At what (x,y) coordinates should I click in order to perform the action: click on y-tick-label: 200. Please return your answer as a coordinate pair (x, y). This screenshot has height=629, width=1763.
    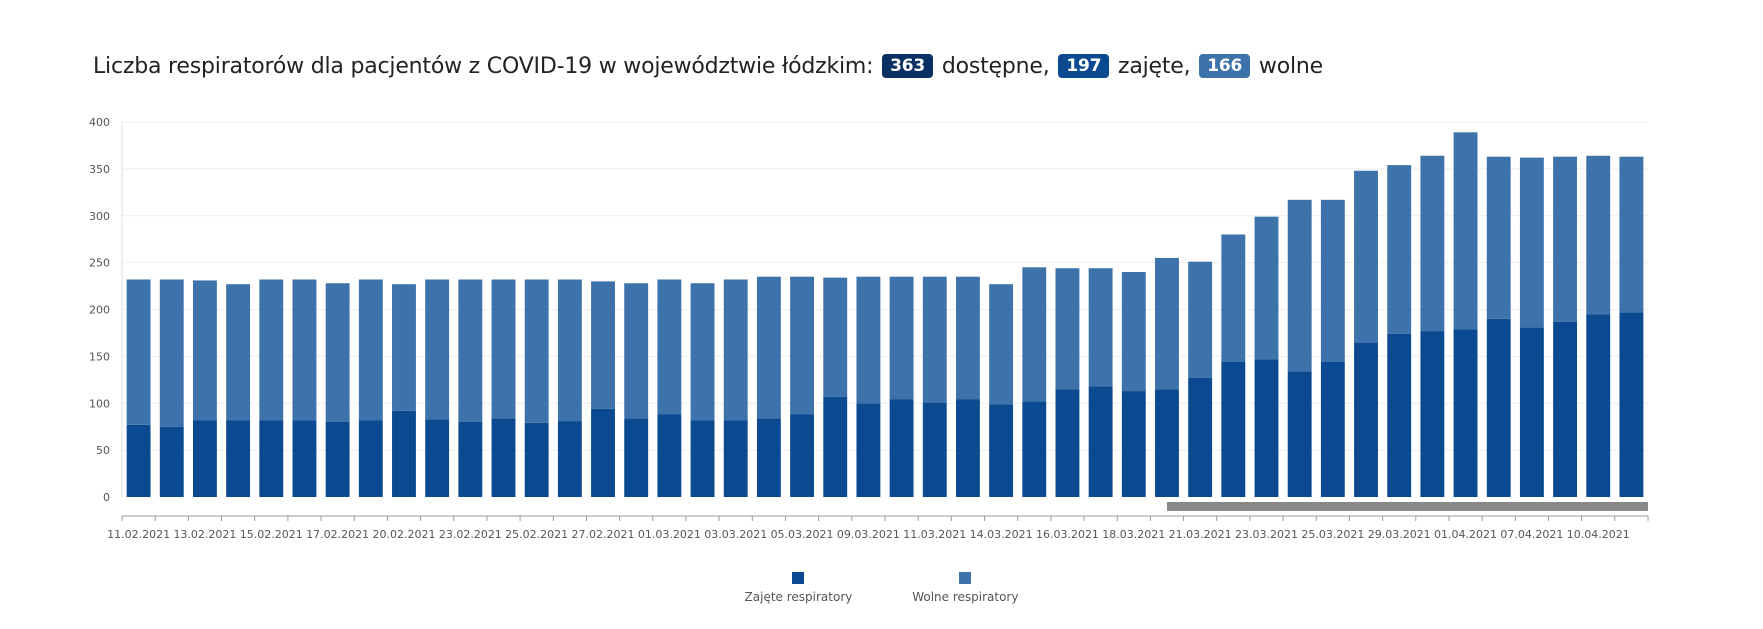
    Looking at the image, I should click on (99, 310).